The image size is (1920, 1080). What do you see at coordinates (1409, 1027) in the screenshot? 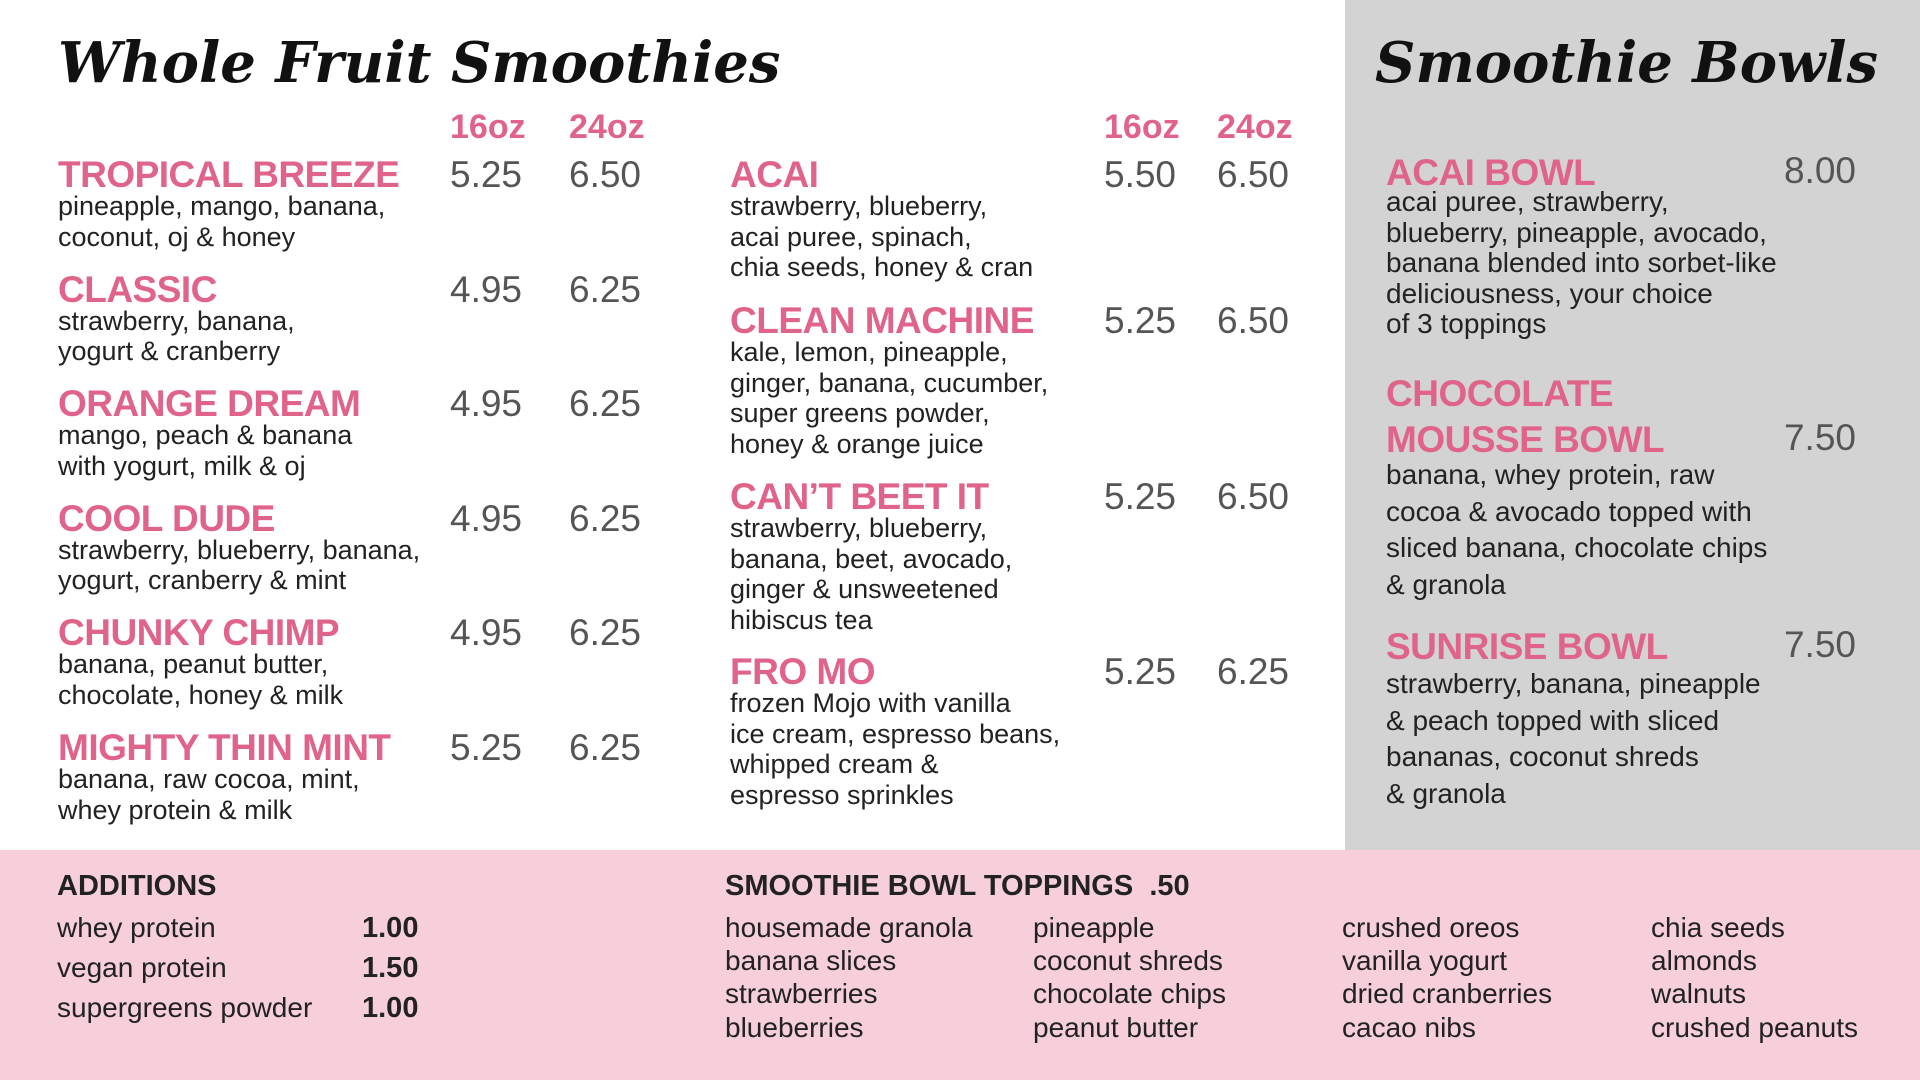
I see `topping-item: cacao nibs` at bounding box center [1409, 1027].